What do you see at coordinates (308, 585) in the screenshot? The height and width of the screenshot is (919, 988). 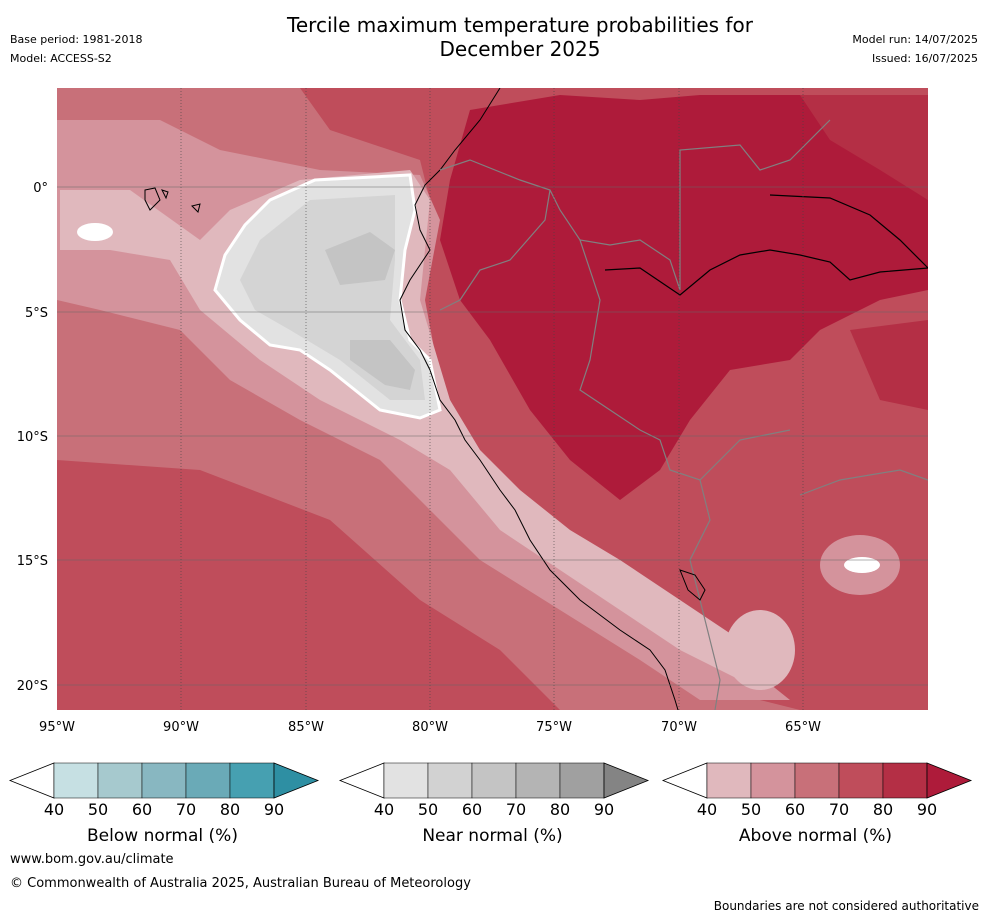 I see `field-70-80-ocean` at bounding box center [308, 585].